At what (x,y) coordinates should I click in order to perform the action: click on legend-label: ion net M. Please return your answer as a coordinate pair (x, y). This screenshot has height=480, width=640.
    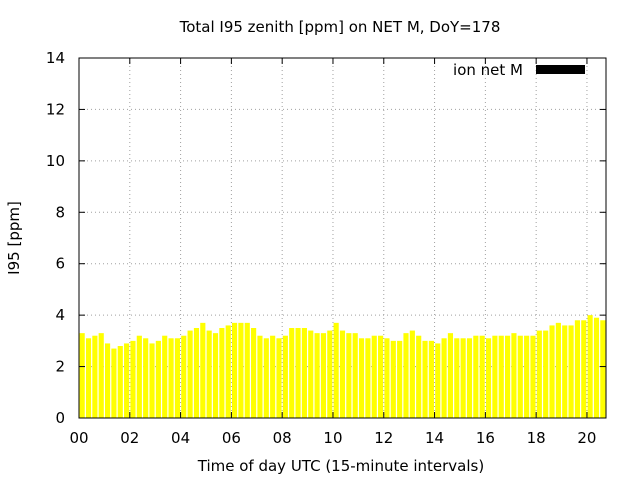
    Looking at the image, I should click on (488, 70).